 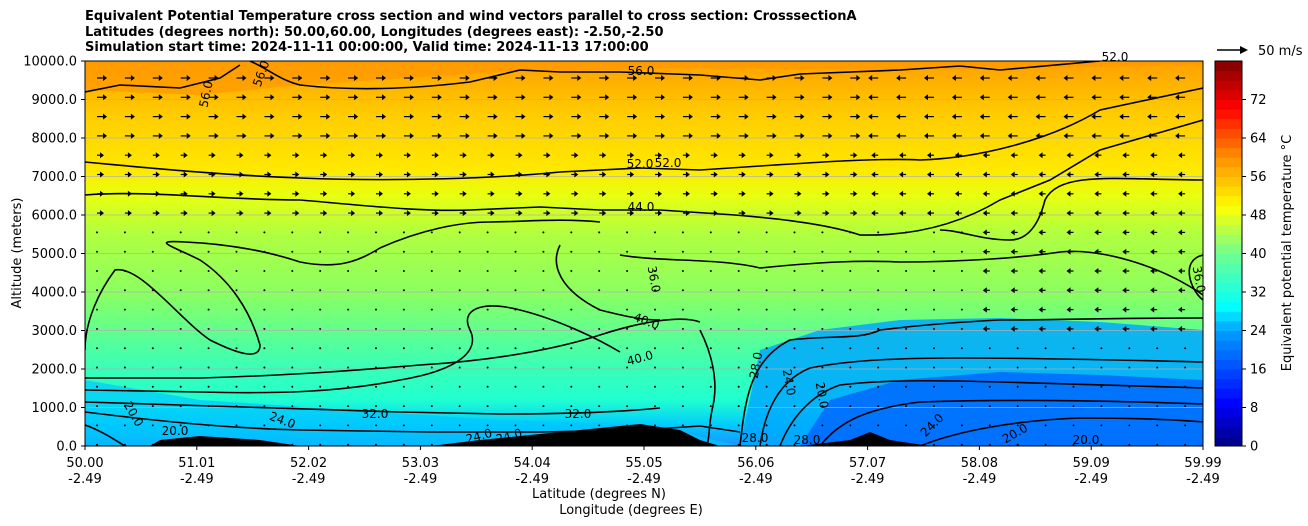 What do you see at coordinates (1254, 408) in the screenshot?
I see `colorbar-tick-label: 8` at bounding box center [1254, 408].